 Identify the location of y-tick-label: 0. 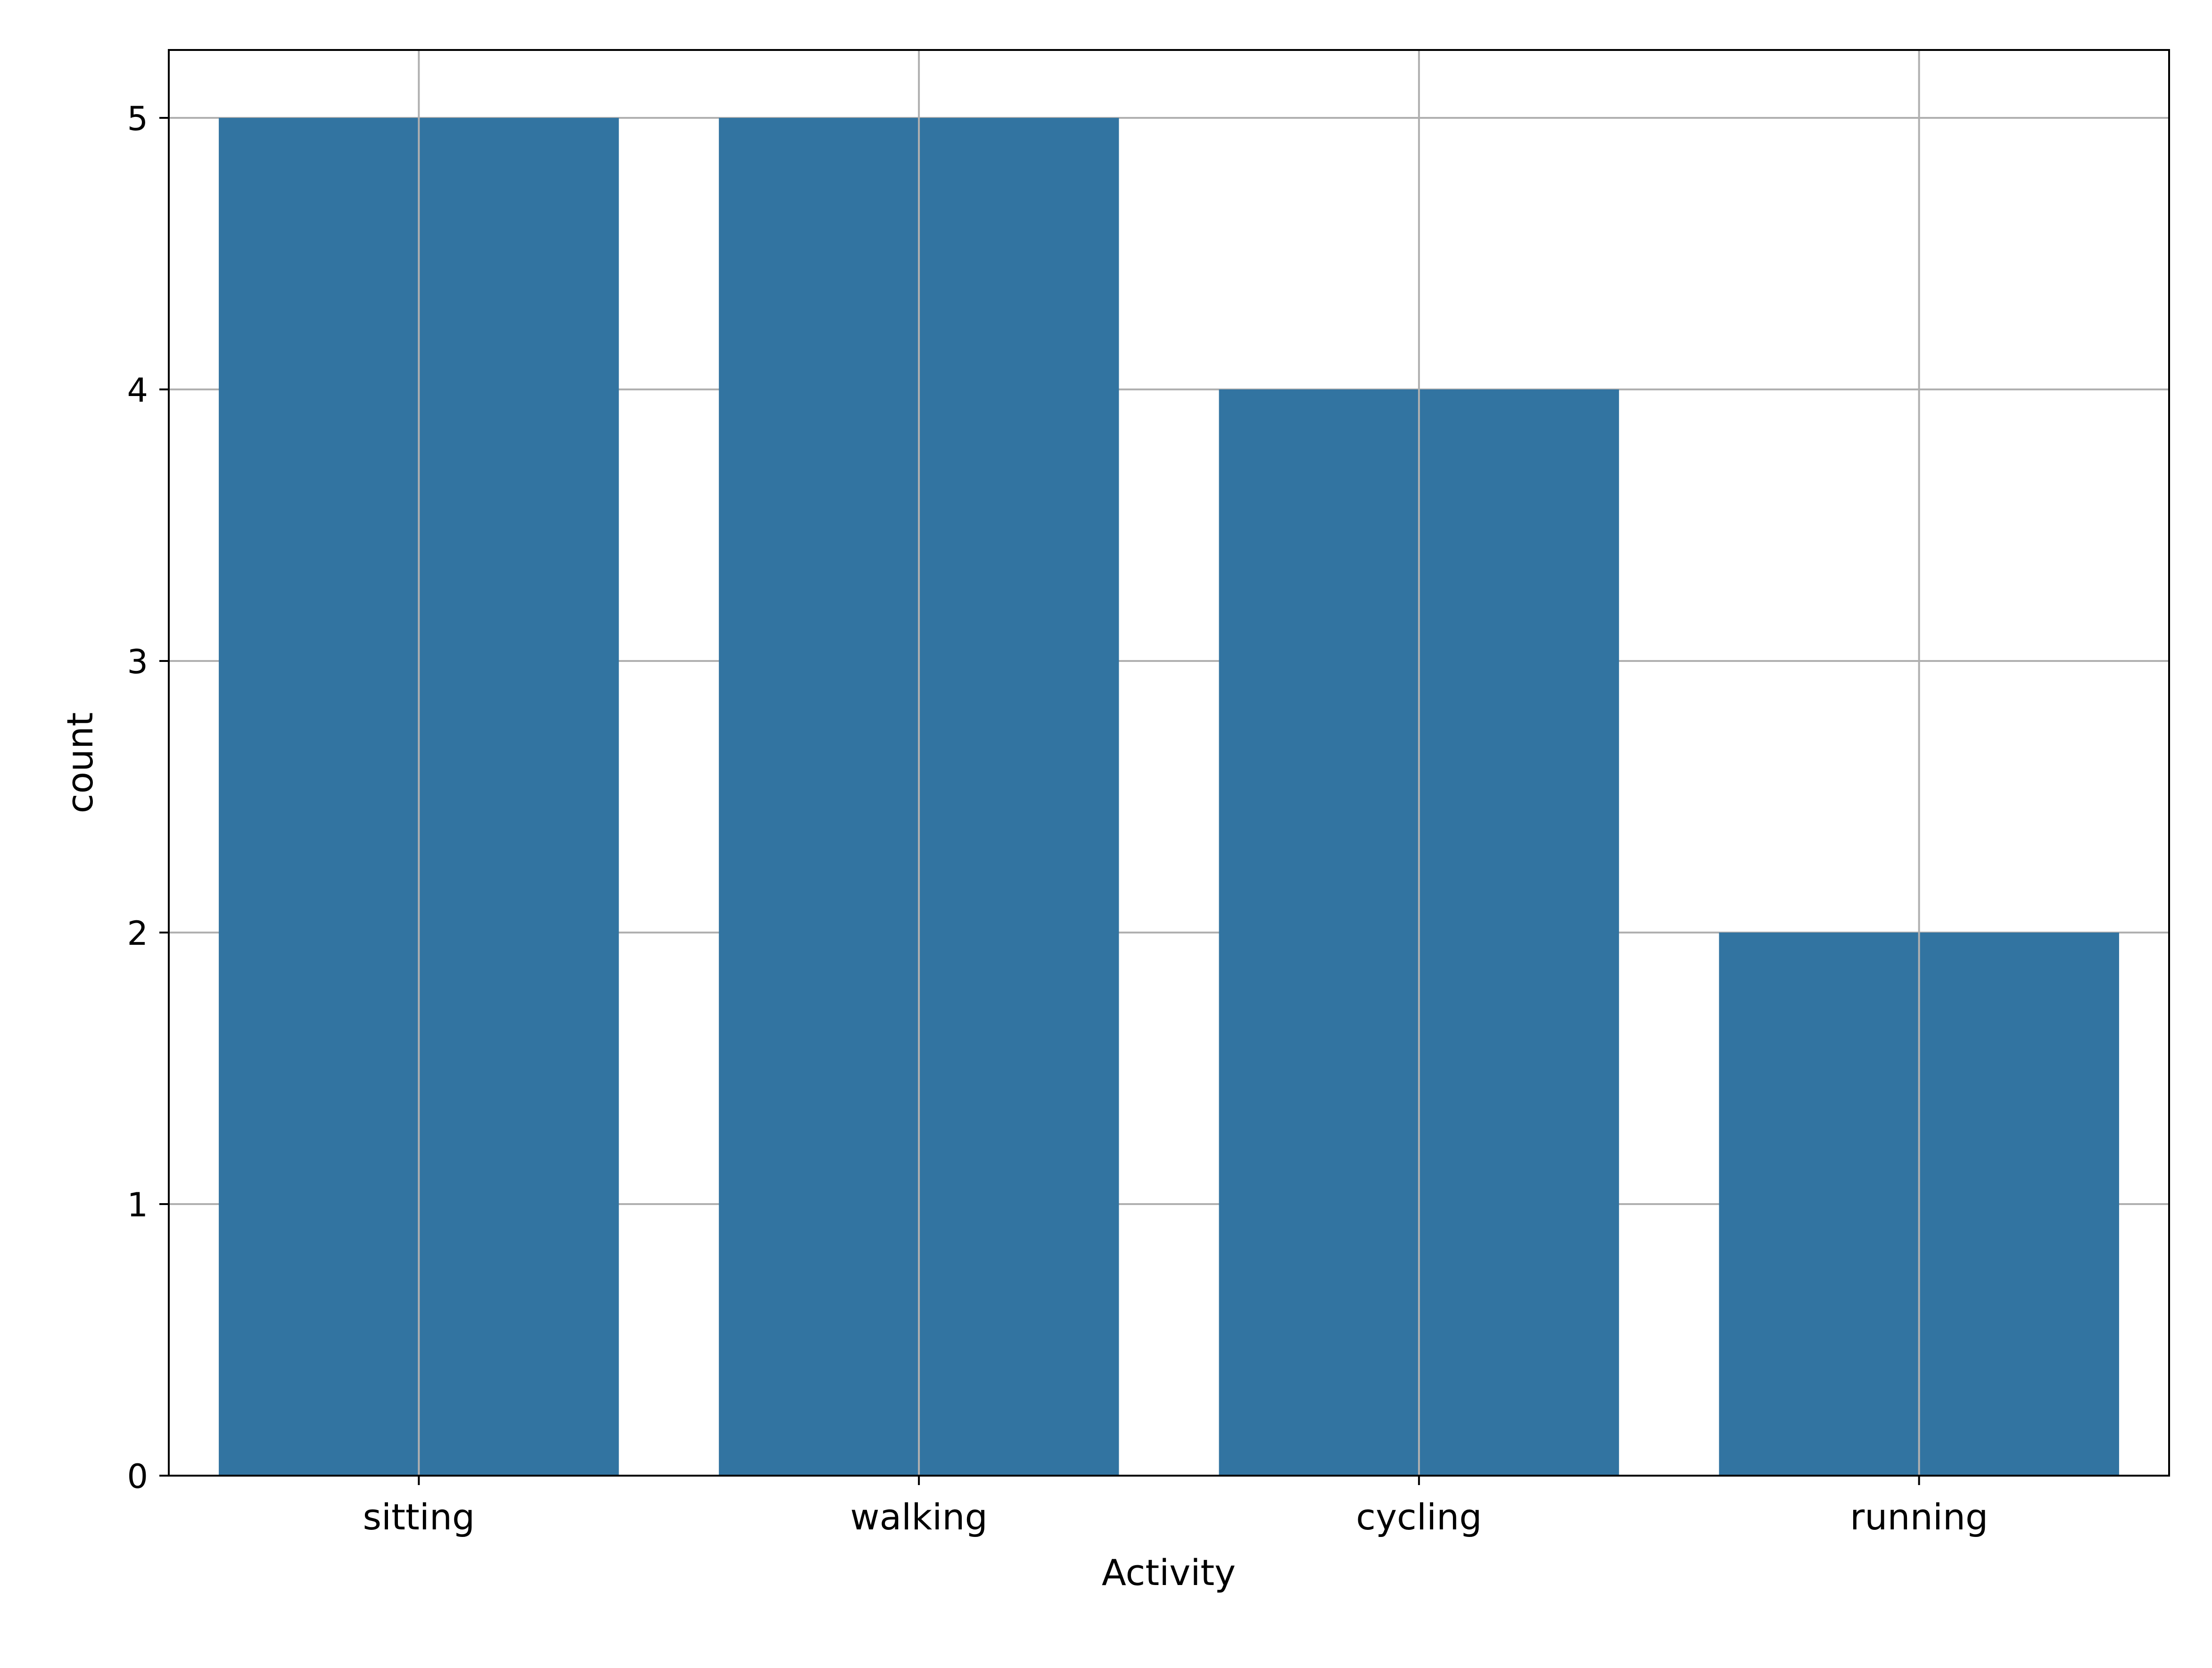
(137, 1476).